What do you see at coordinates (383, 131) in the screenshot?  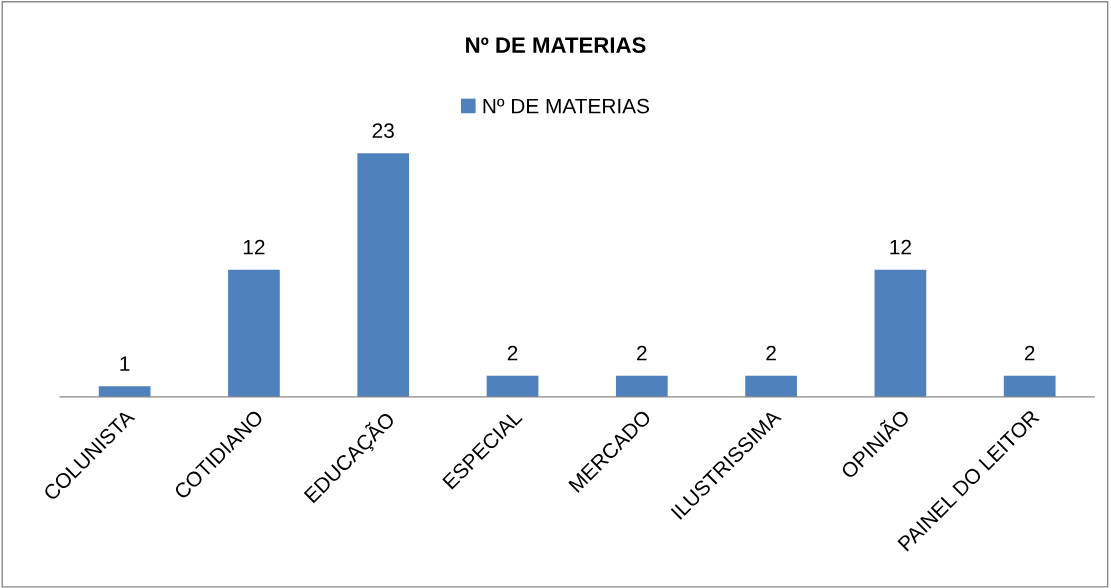 I see `data-label: 23` at bounding box center [383, 131].